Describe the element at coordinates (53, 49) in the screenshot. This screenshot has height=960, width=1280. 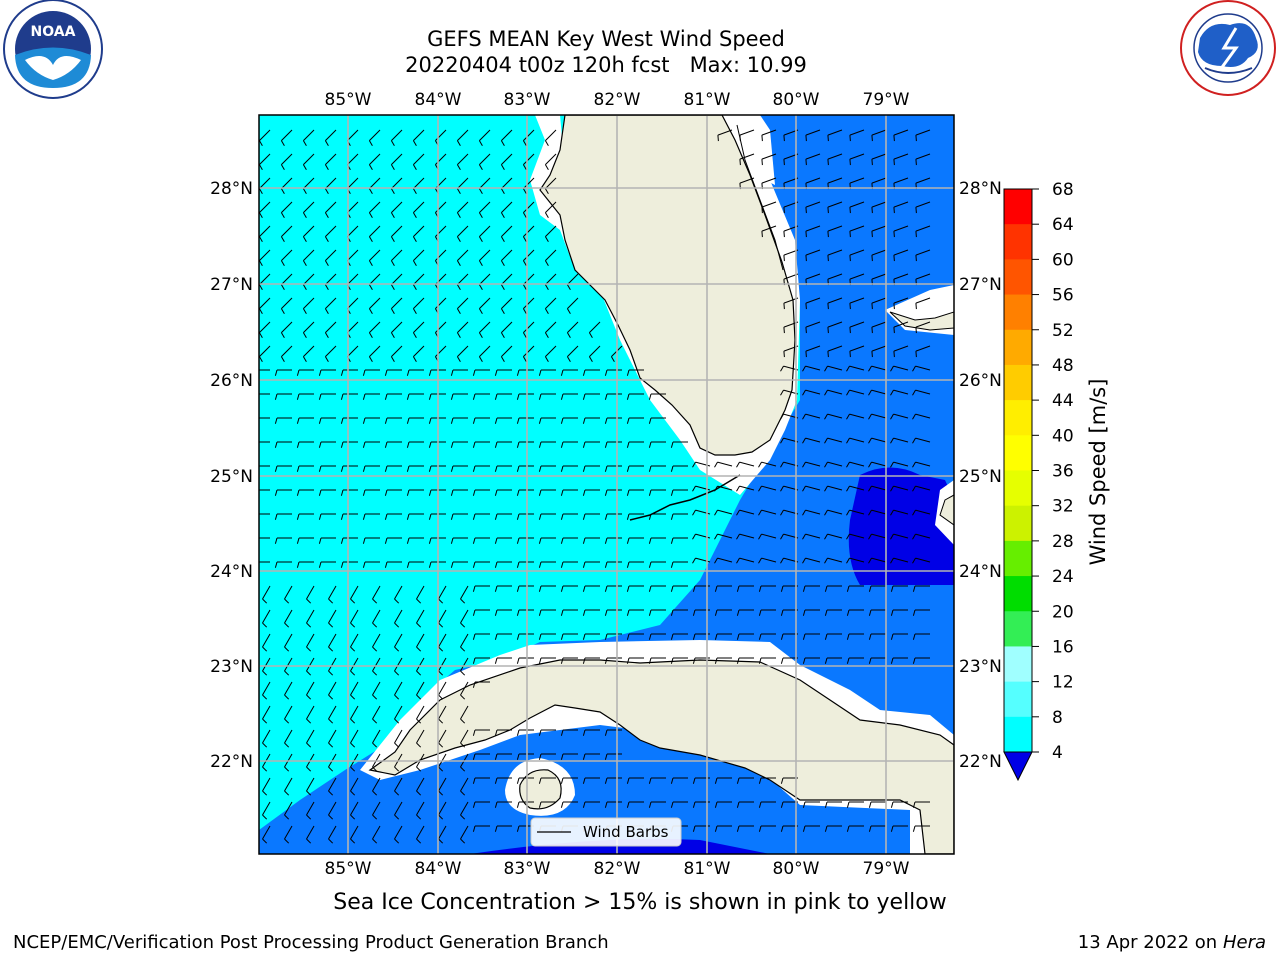
I see `noaa-logo: NOAA` at that location.